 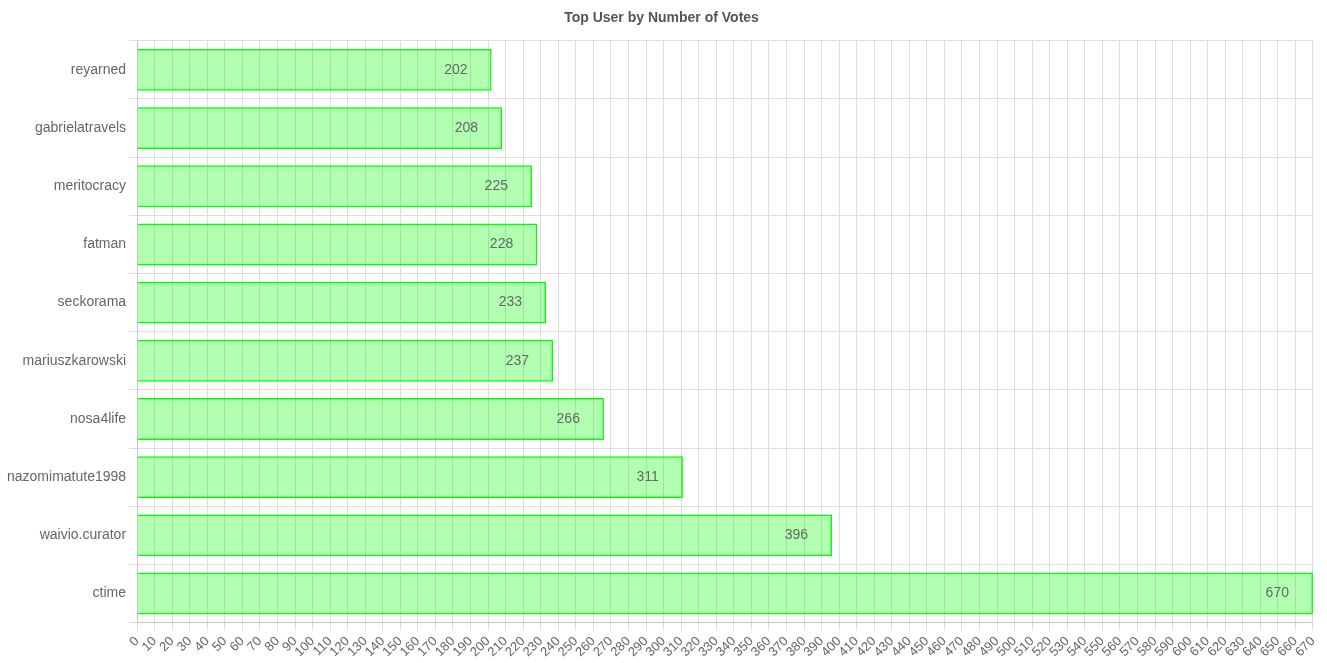 What do you see at coordinates (510, 301) in the screenshot?
I see `data-label: 233` at bounding box center [510, 301].